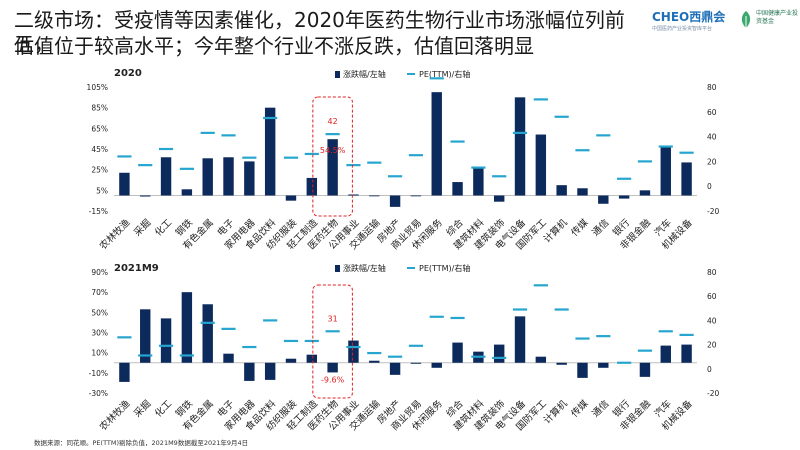 The width and height of the screenshot is (800, 450). I want to click on category-label: 农林牧渔, so click(115, 415).